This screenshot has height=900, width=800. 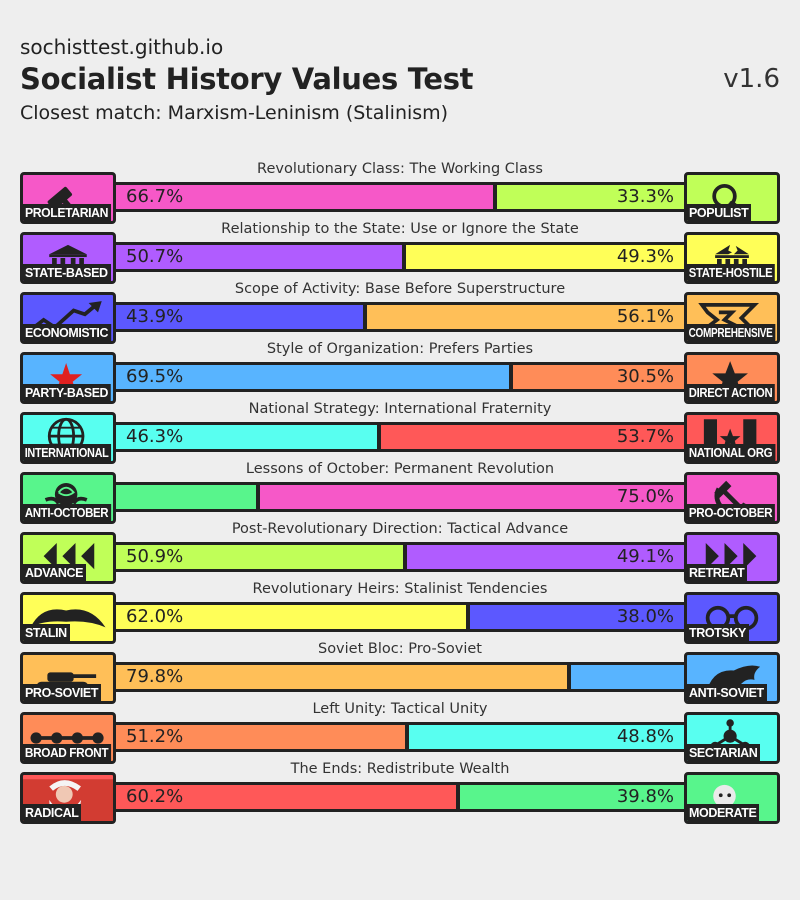 What do you see at coordinates (732, 318) in the screenshot?
I see `branching-arrows-badge: COMPREHENSIVE` at bounding box center [732, 318].